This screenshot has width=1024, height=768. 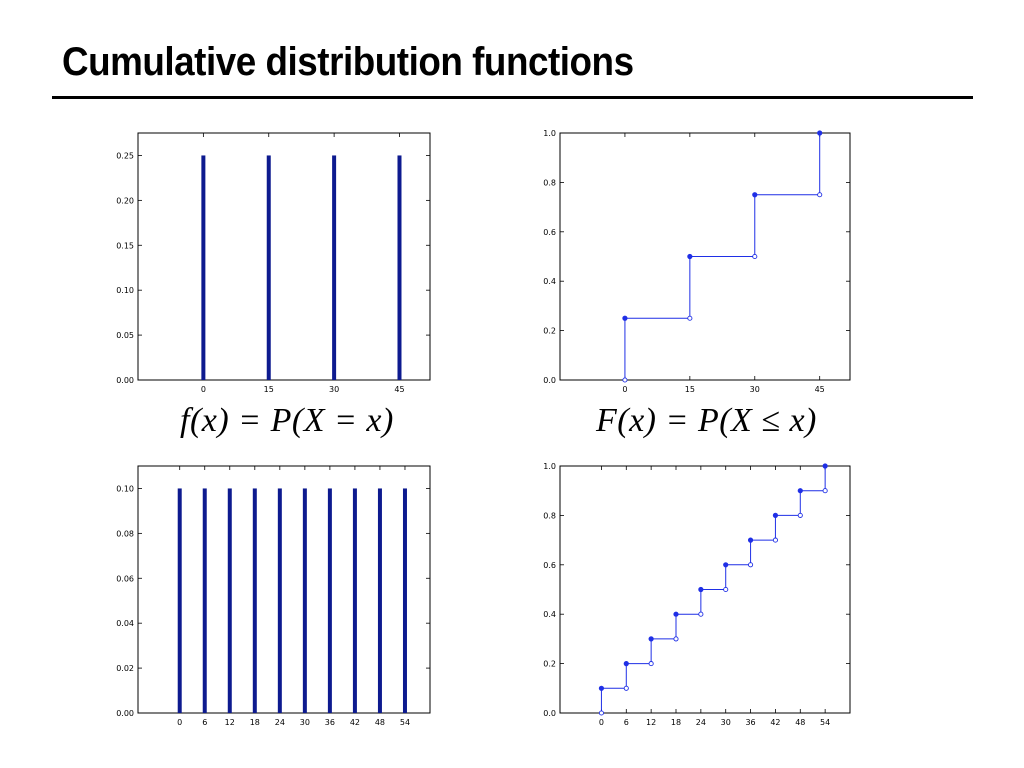 I want to click on y-tick-label: 0.08, so click(x=125, y=533).